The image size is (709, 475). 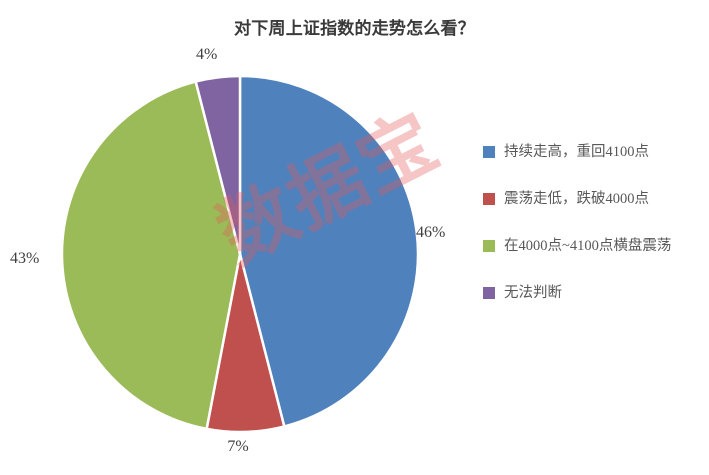 What do you see at coordinates (354, 28) in the screenshot?
I see `chart-title: 对下周上证指数的走势怎么看？` at bounding box center [354, 28].